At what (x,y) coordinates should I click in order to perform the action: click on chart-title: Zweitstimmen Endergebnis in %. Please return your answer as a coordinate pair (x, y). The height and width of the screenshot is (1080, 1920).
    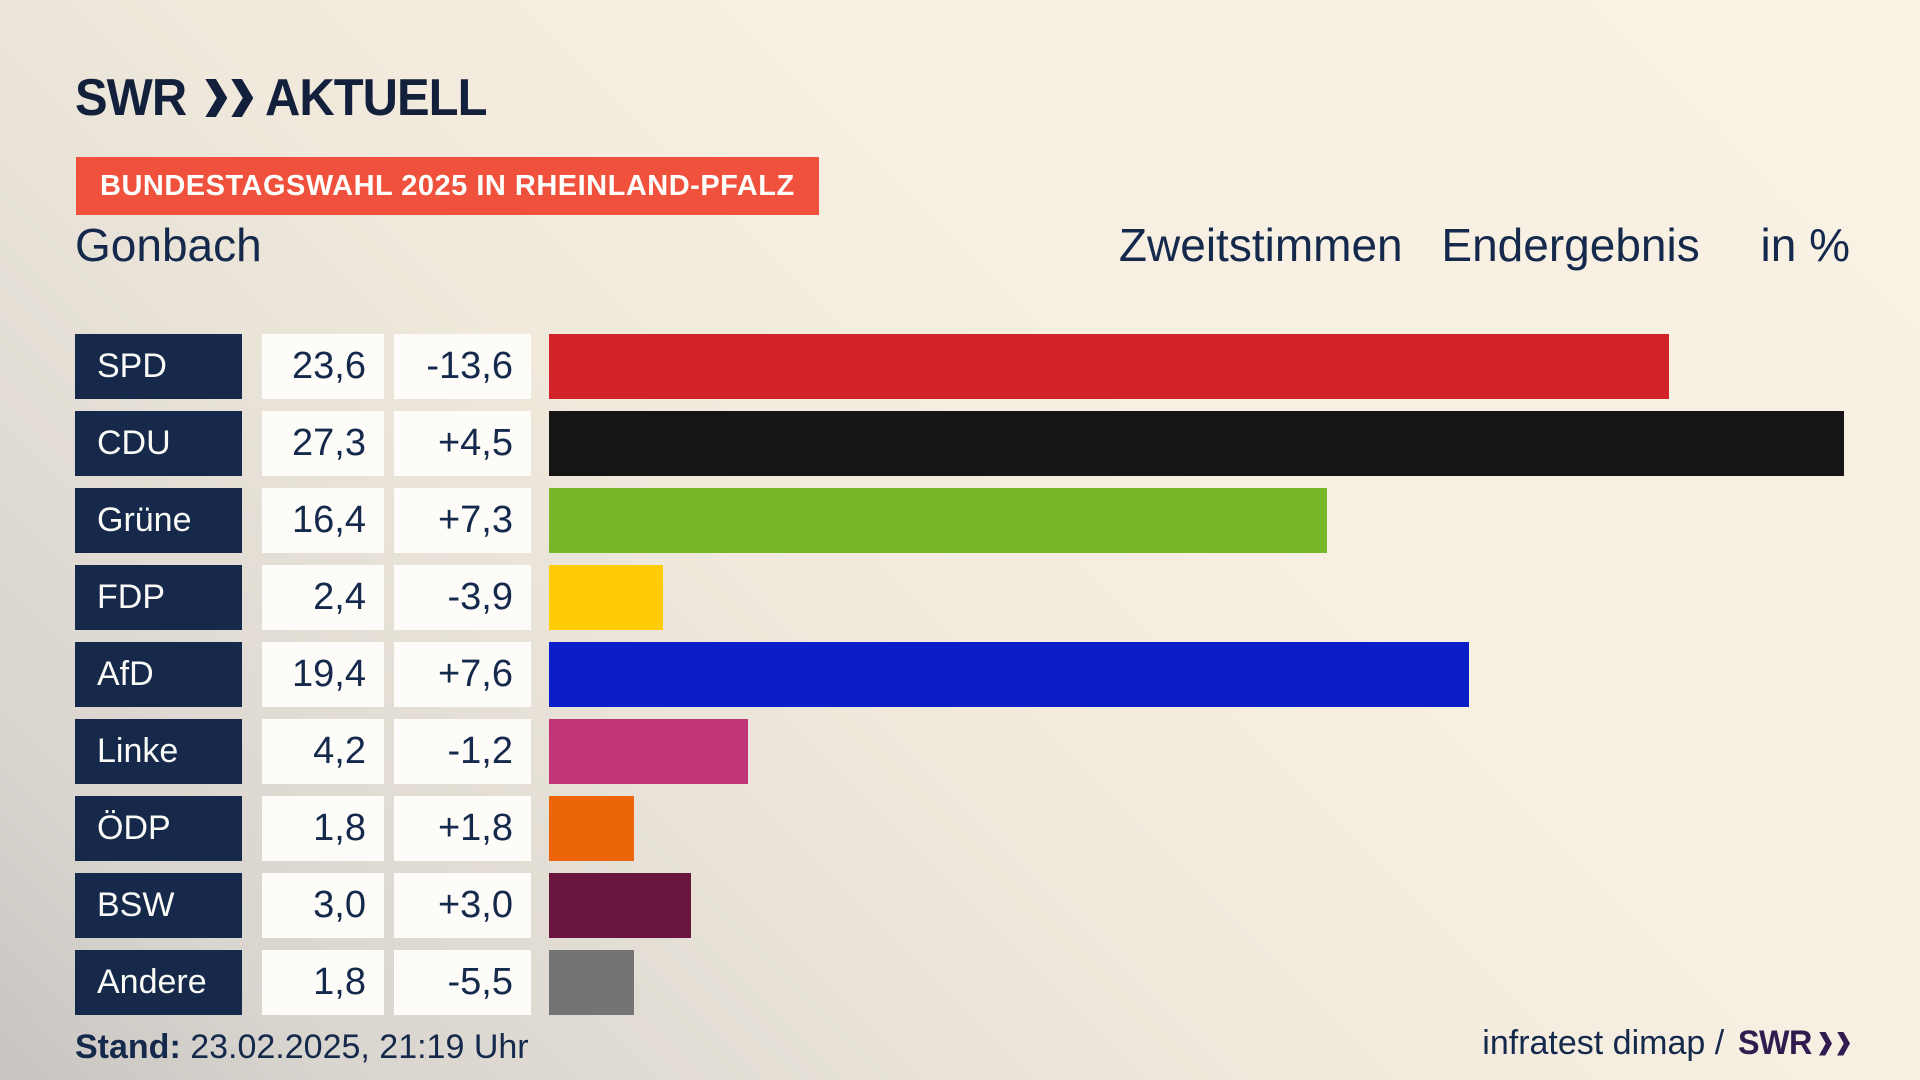
    Looking at the image, I should click on (1484, 245).